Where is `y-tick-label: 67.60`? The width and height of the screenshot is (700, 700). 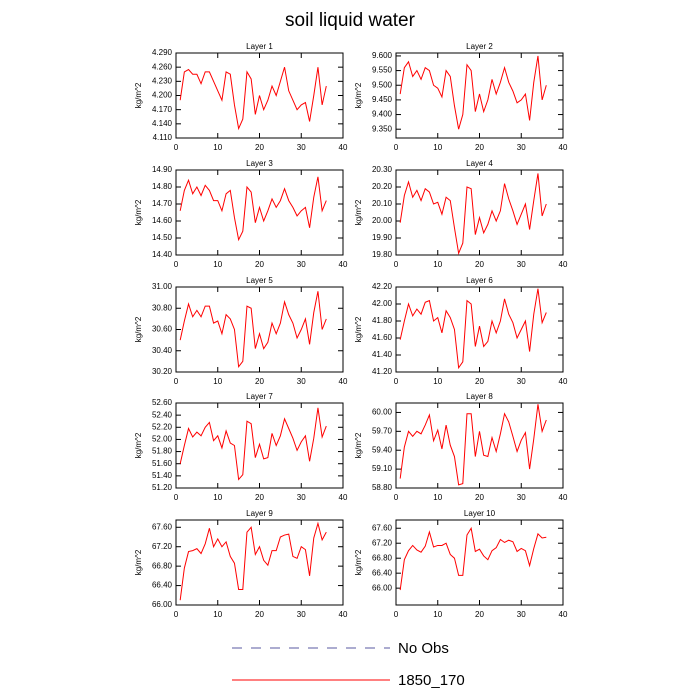 y-tick-label: 67.60 is located at coordinates (162, 526).